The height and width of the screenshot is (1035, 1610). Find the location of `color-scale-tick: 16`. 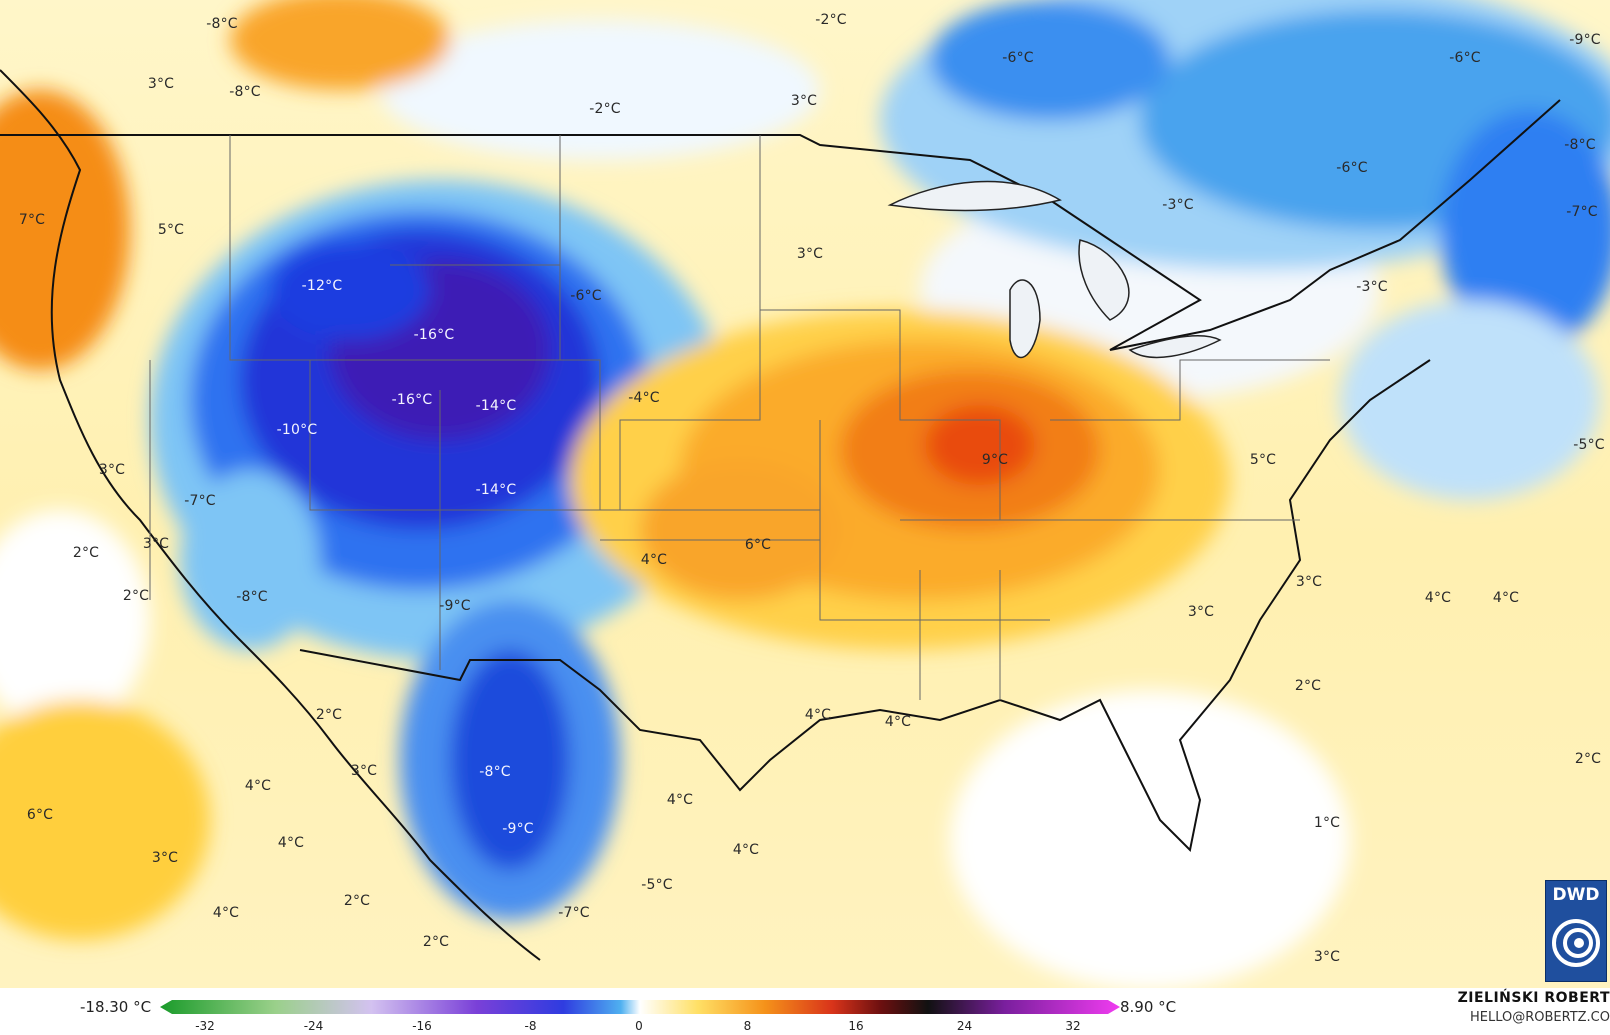

color-scale-tick: 16 is located at coordinates (856, 1026).